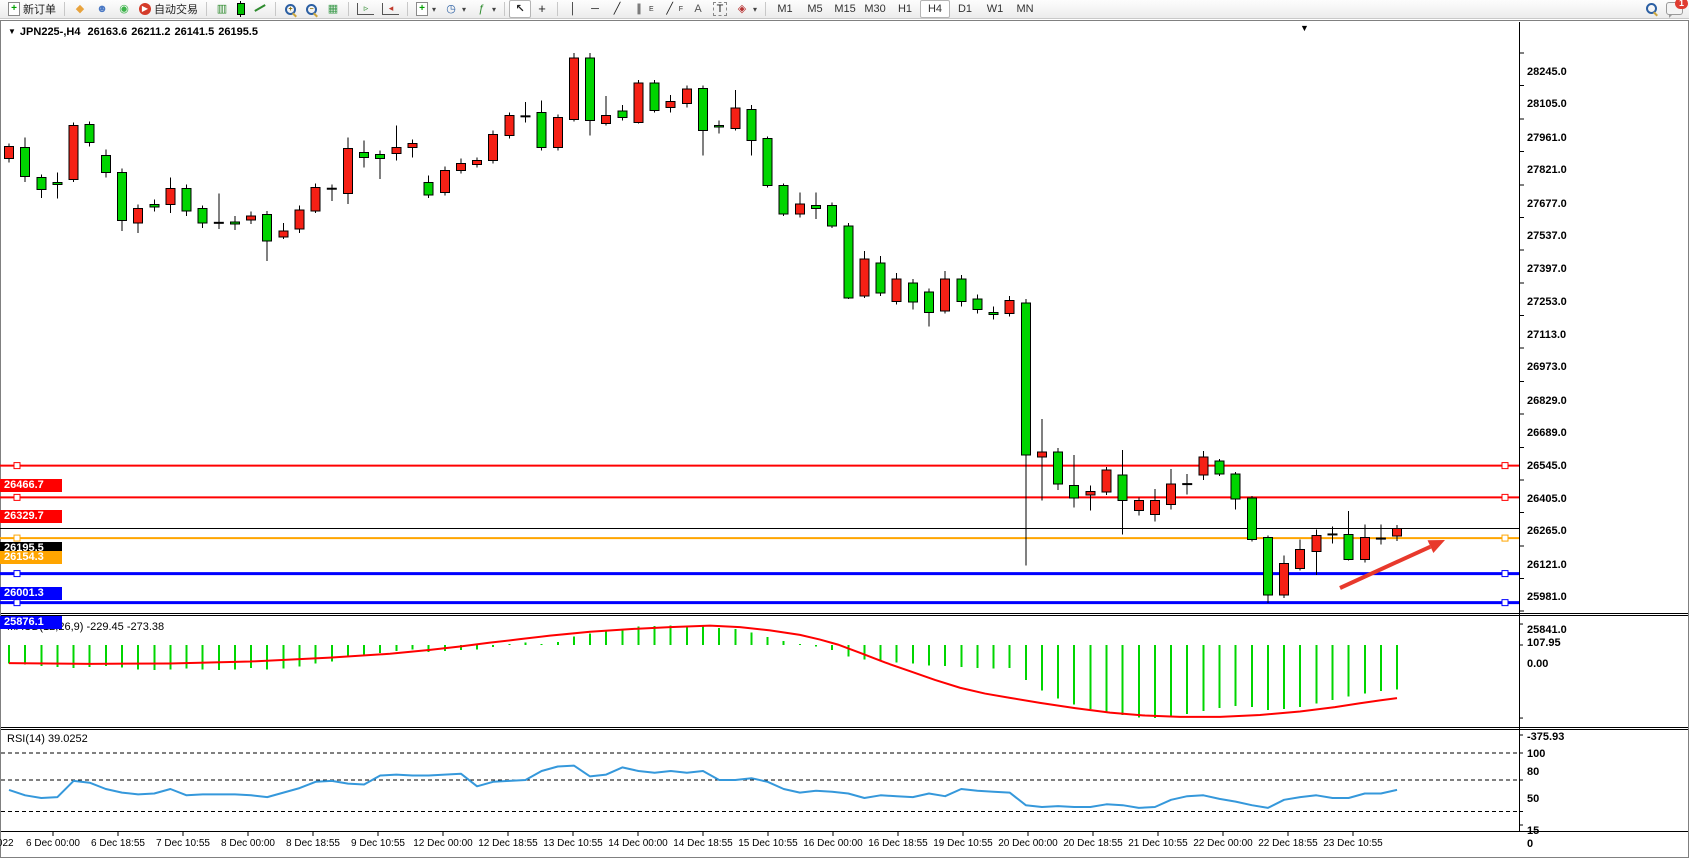 This screenshot has width=1689, height=858. Describe the element at coordinates (573, 9) in the screenshot. I see `vertical-line-button: │` at that location.